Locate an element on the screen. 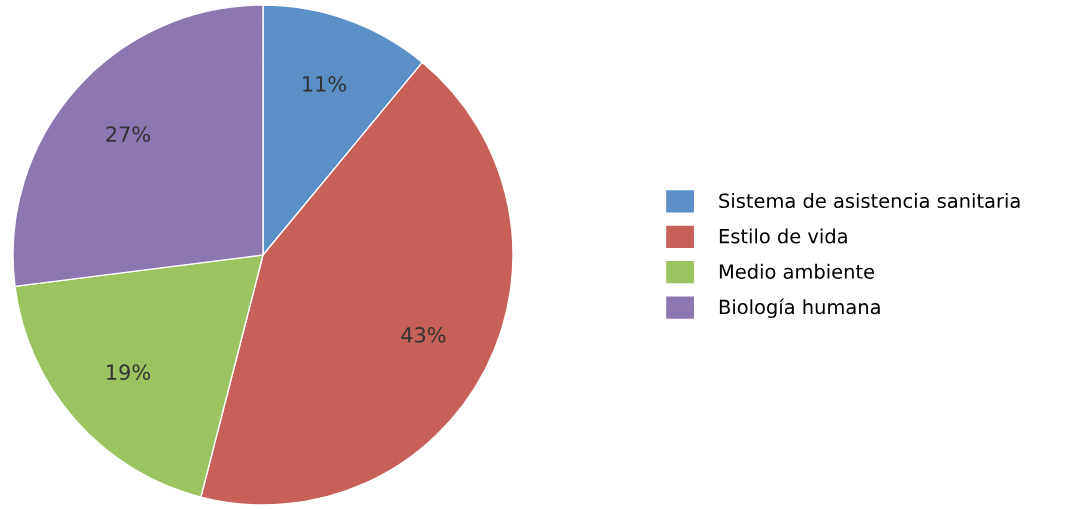 The width and height of the screenshot is (1080, 509). legend-label: Biología humana is located at coordinates (799, 308).